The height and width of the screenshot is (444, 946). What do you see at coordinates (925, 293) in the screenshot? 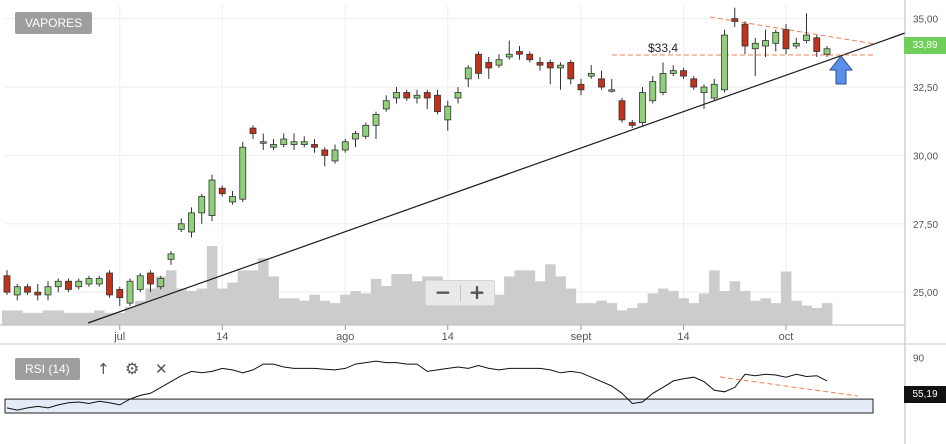
I see `y-tick-label: 25,00` at bounding box center [925, 293].